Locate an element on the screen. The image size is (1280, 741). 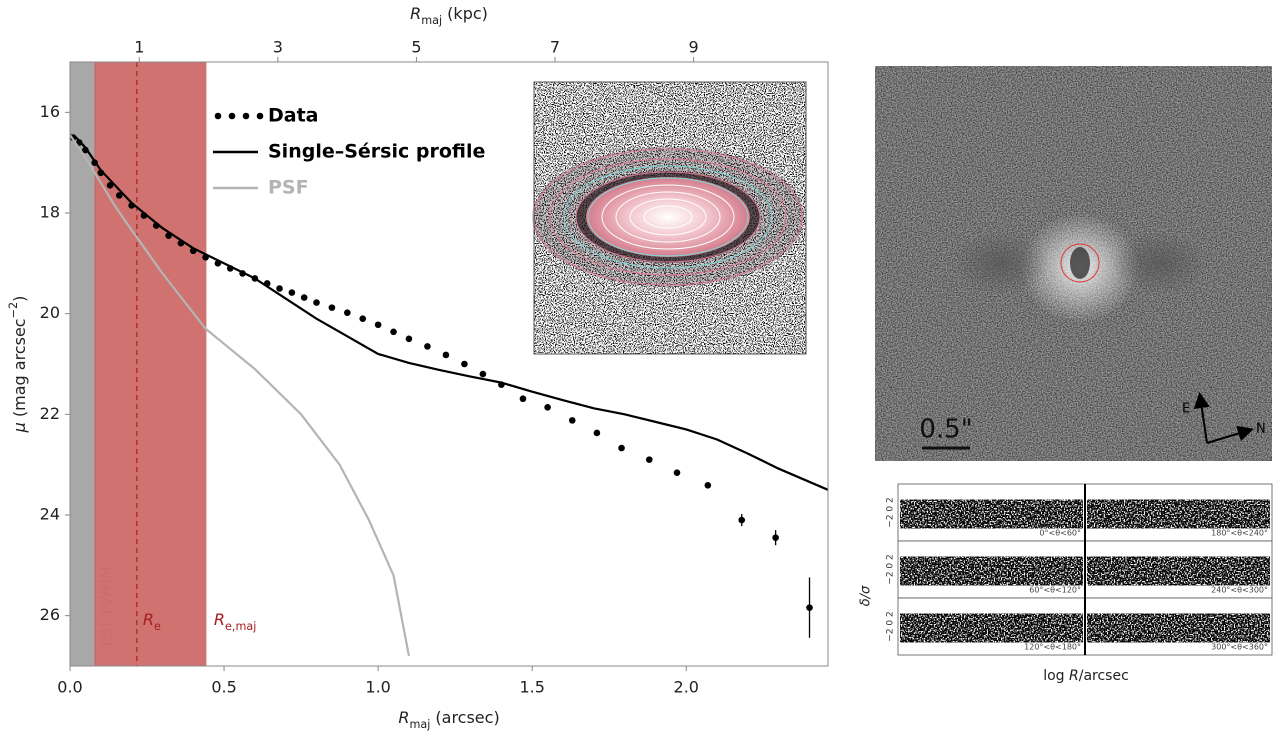
panel-label: 180°<θ<240° is located at coordinates (1239, 533).